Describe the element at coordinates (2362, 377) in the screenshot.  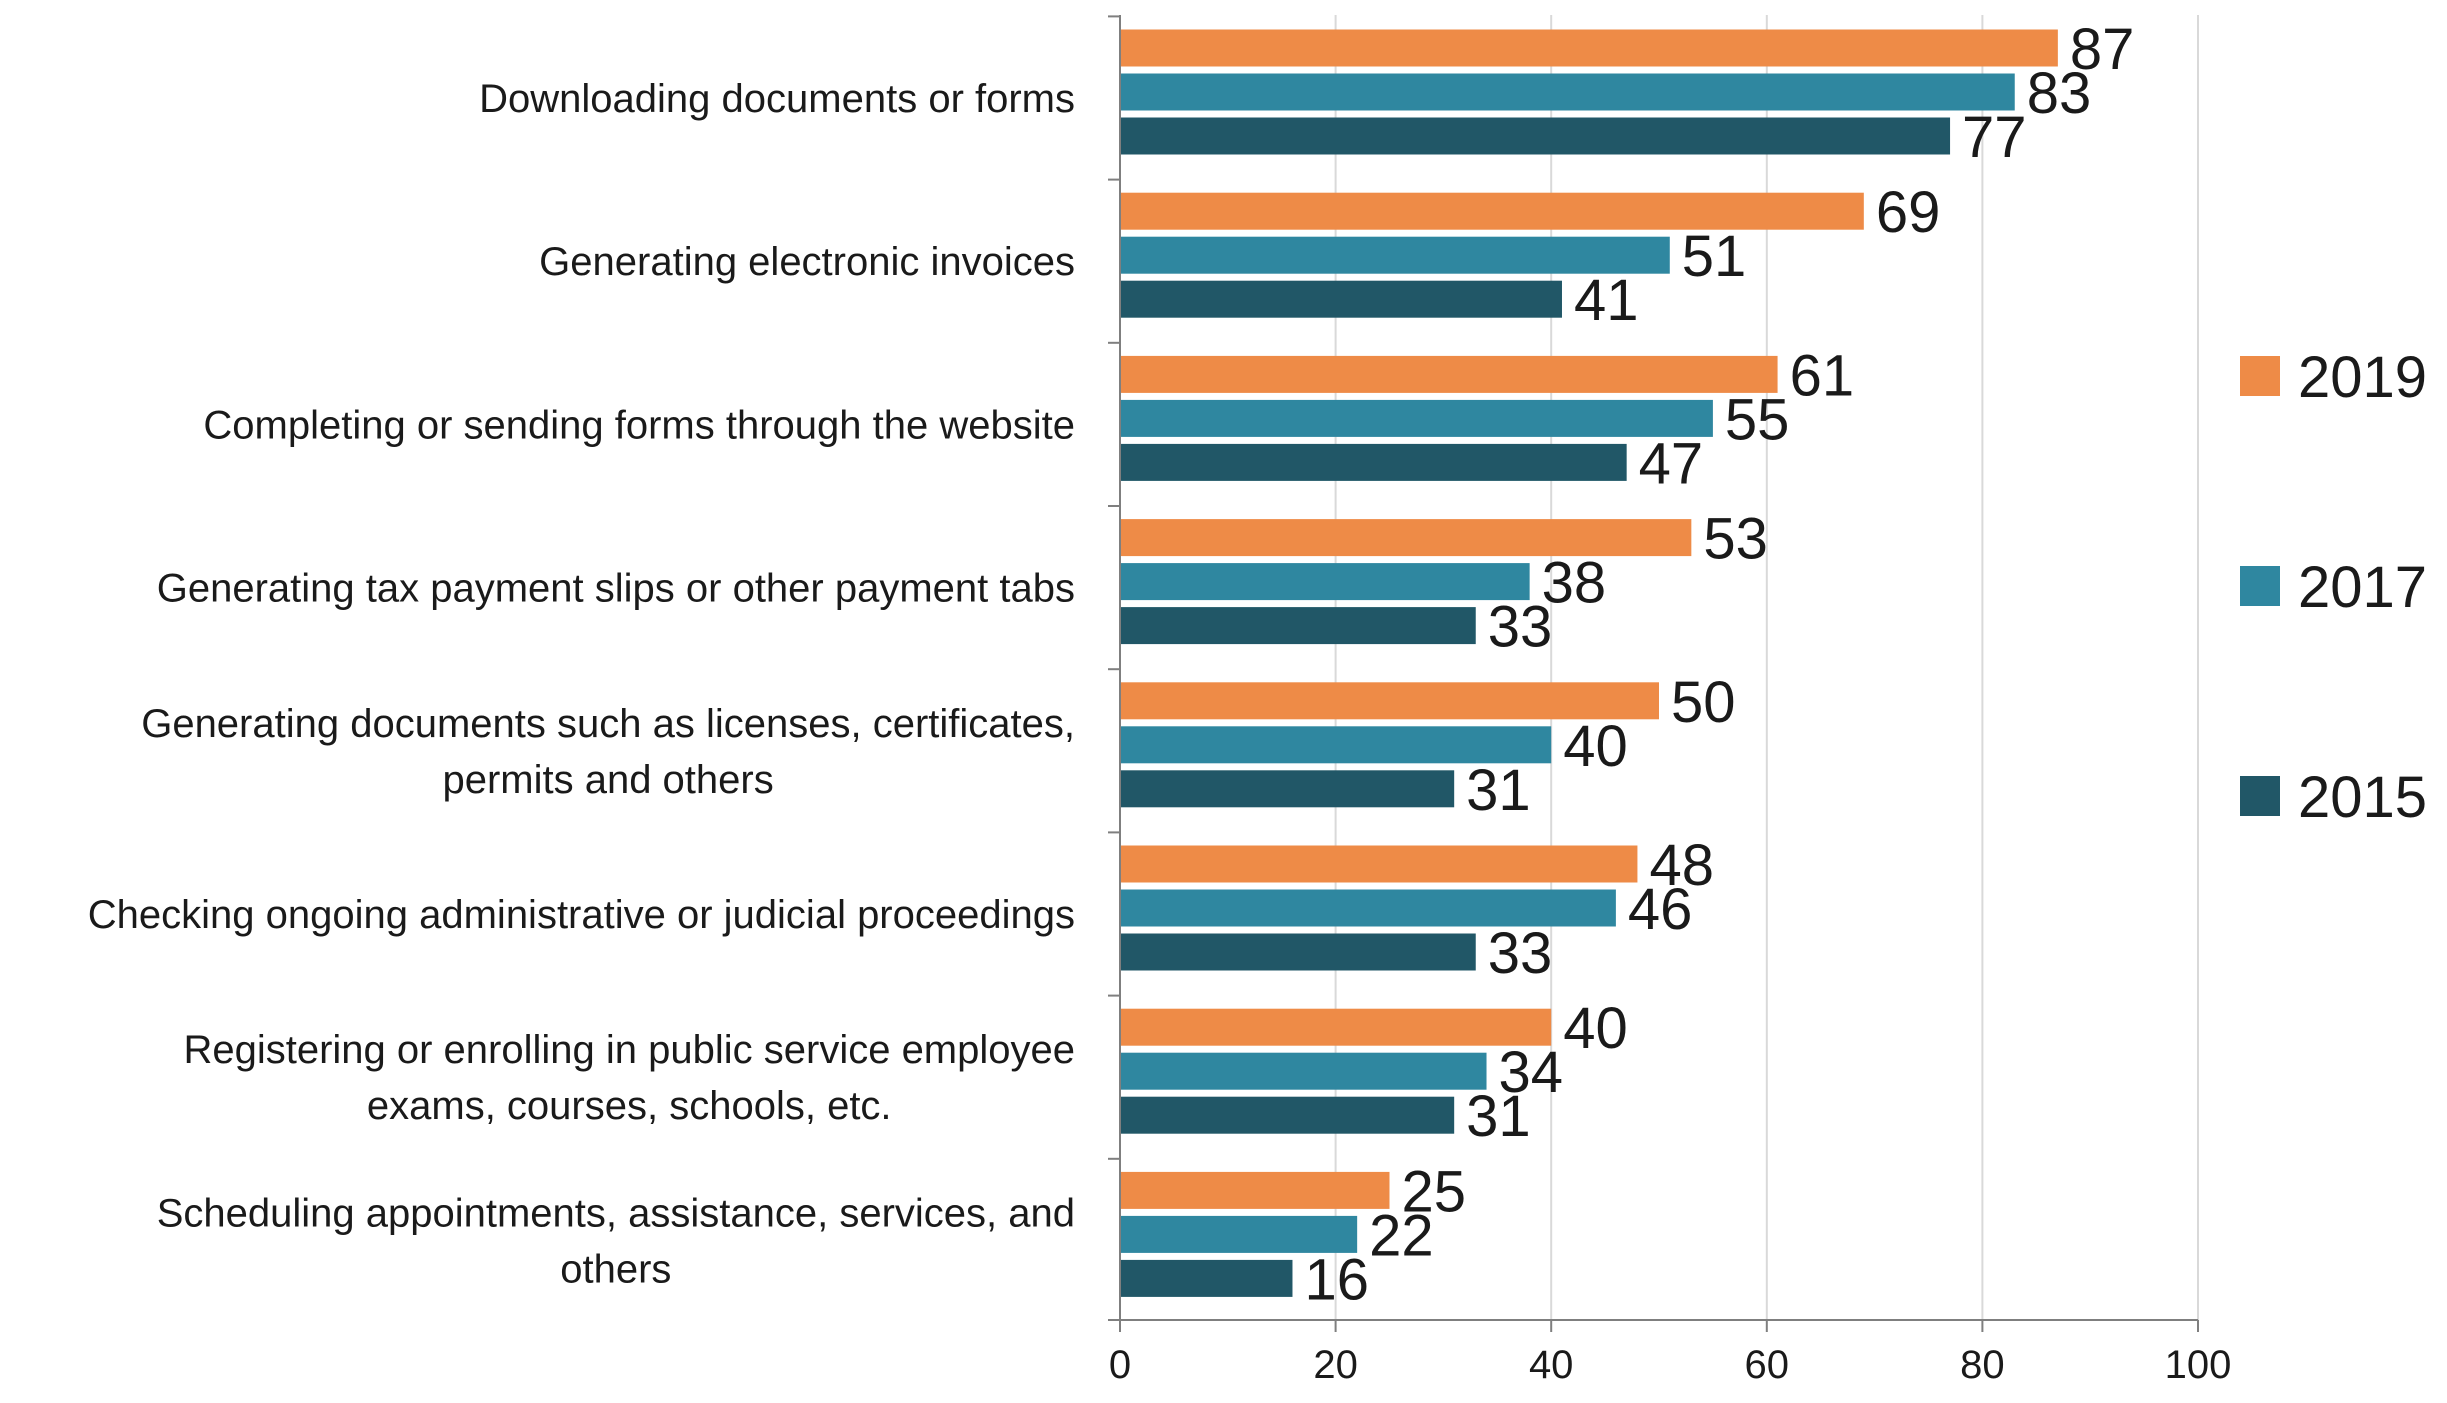
I see `legend-label-2019: 2019` at that location.